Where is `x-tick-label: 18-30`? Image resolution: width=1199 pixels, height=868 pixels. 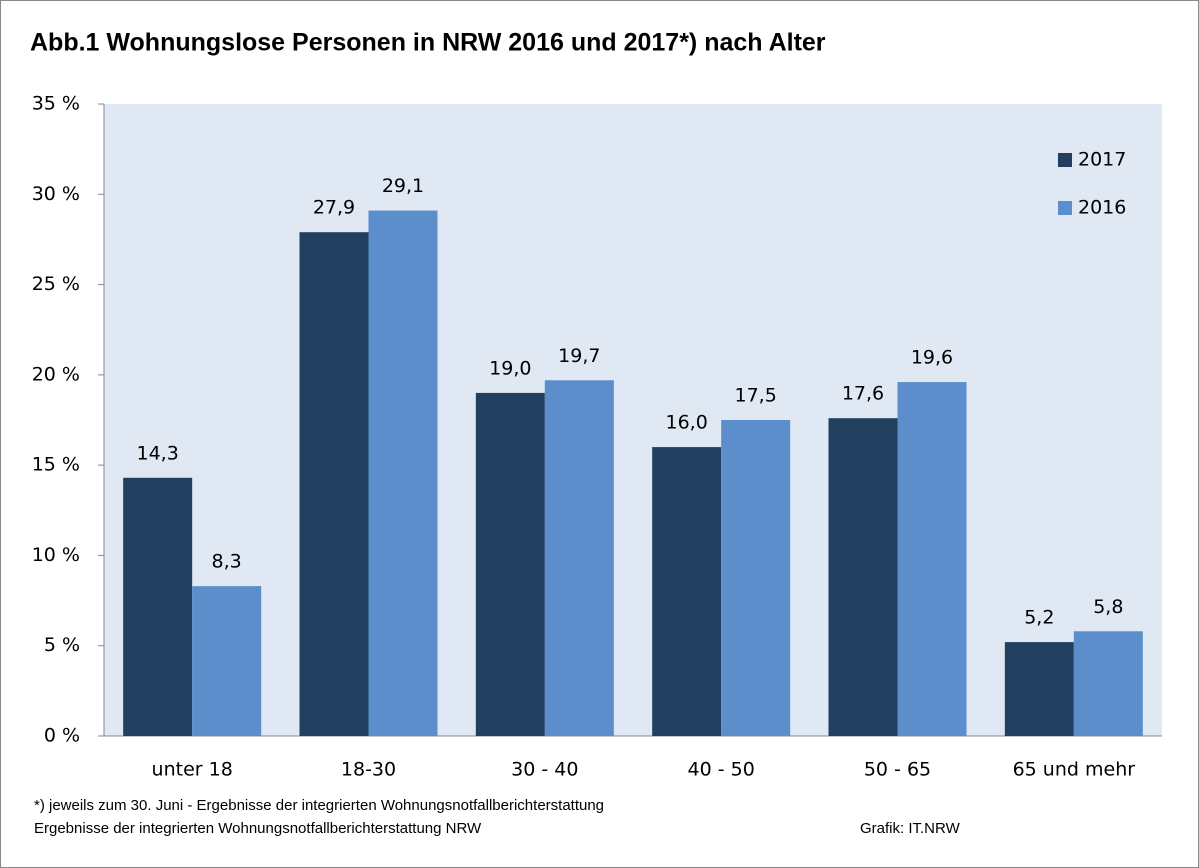 x-tick-label: 18-30 is located at coordinates (368, 770).